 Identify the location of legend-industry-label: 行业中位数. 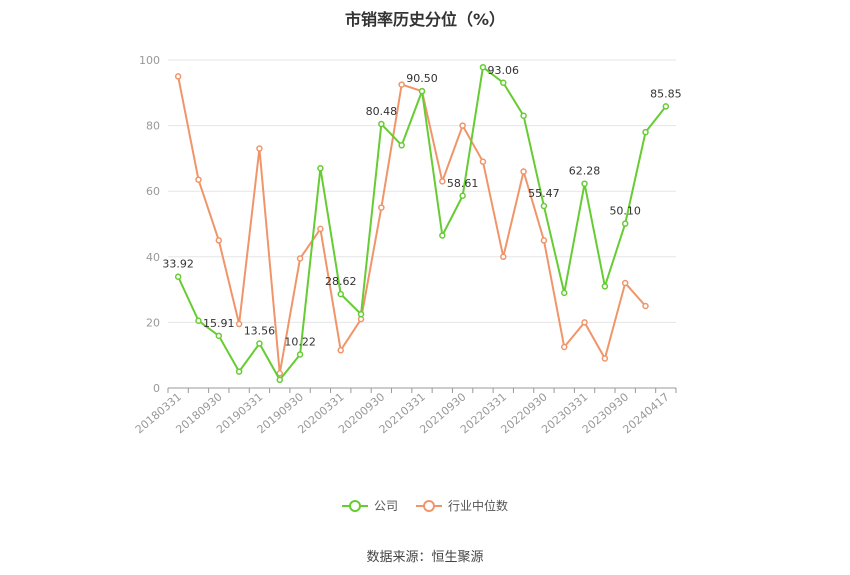
(478, 506).